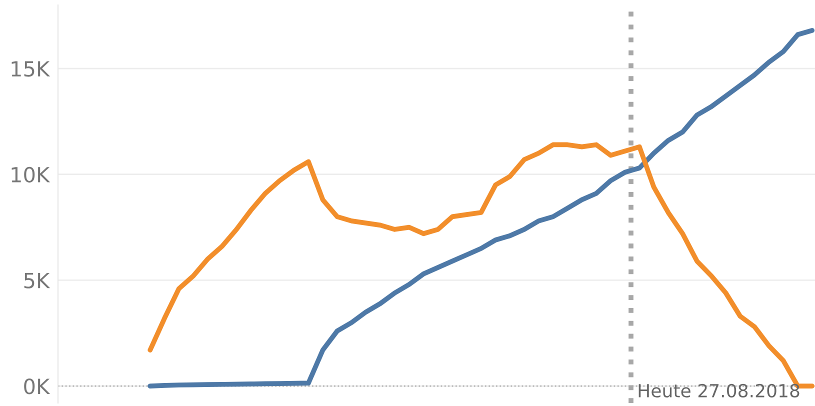  Describe the element at coordinates (31, 174) in the screenshot. I see `y-tick-label: 10K` at that location.